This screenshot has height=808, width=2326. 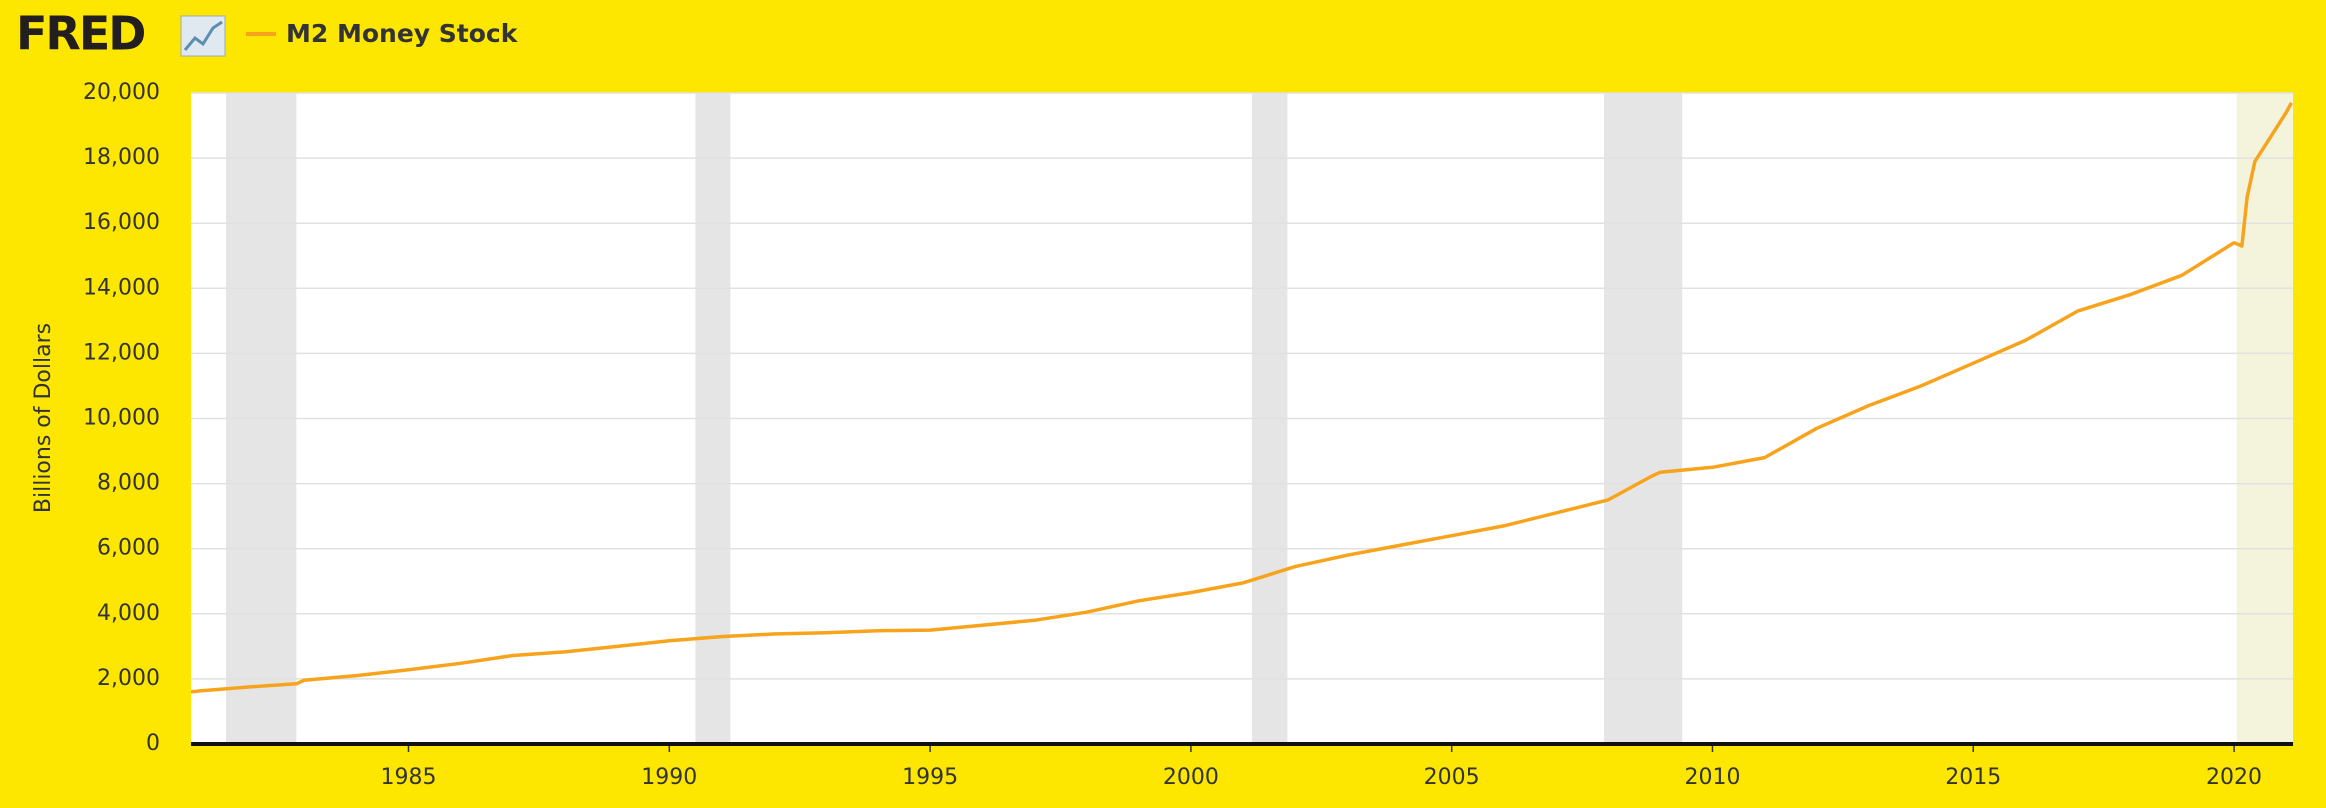 I want to click on x-tick-label: 1985, so click(x=409, y=777).